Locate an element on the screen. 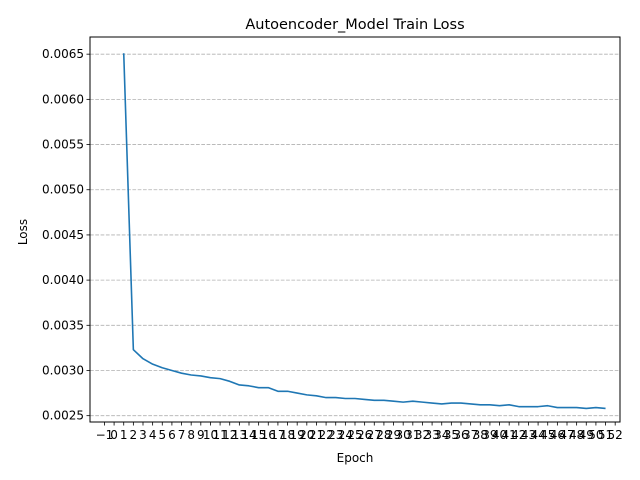 This screenshot has width=640, height=480. x-tick-label: 19 is located at coordinates (297, 435).